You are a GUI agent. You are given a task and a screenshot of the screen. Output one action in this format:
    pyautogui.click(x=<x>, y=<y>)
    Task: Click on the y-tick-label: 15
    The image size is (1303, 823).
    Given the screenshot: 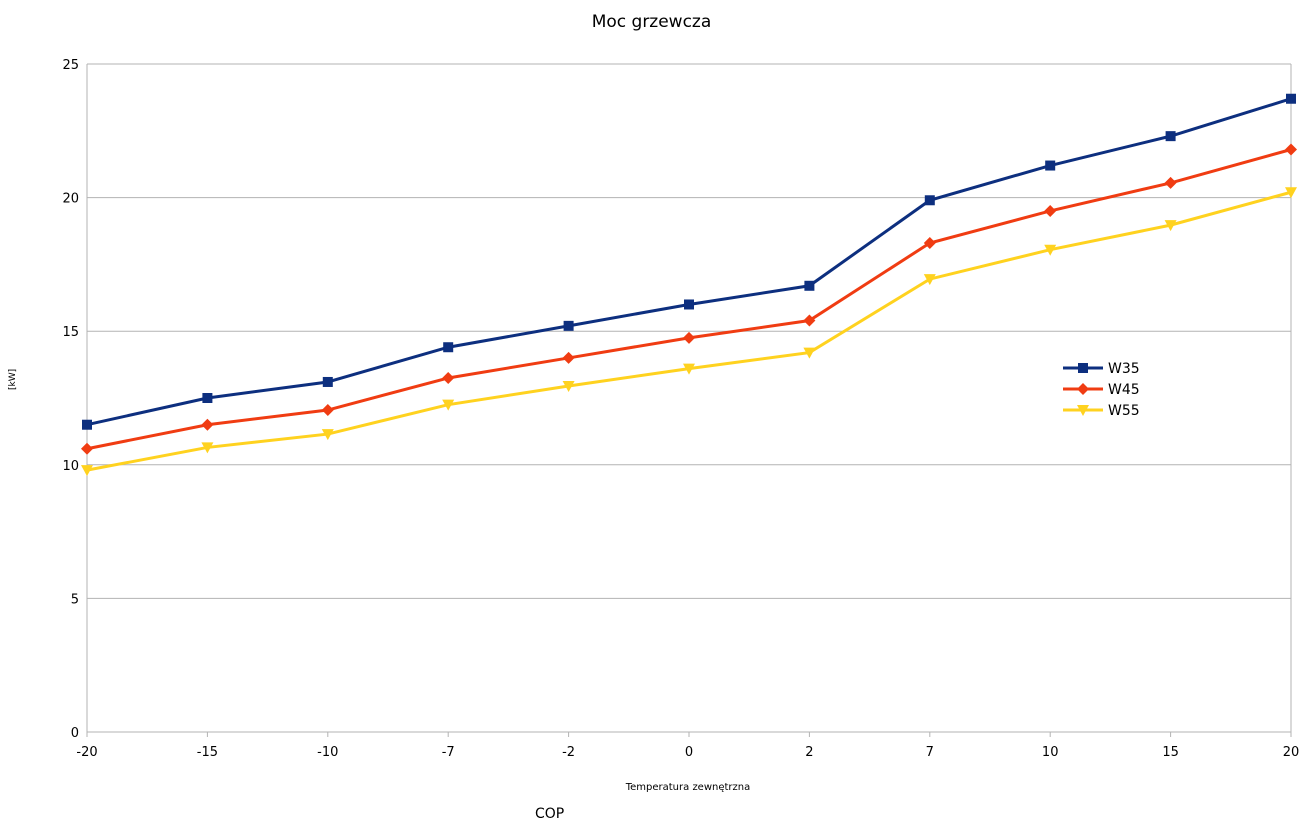 What is the action you would take?
    pyautogui.click(x=70, y=332)
    